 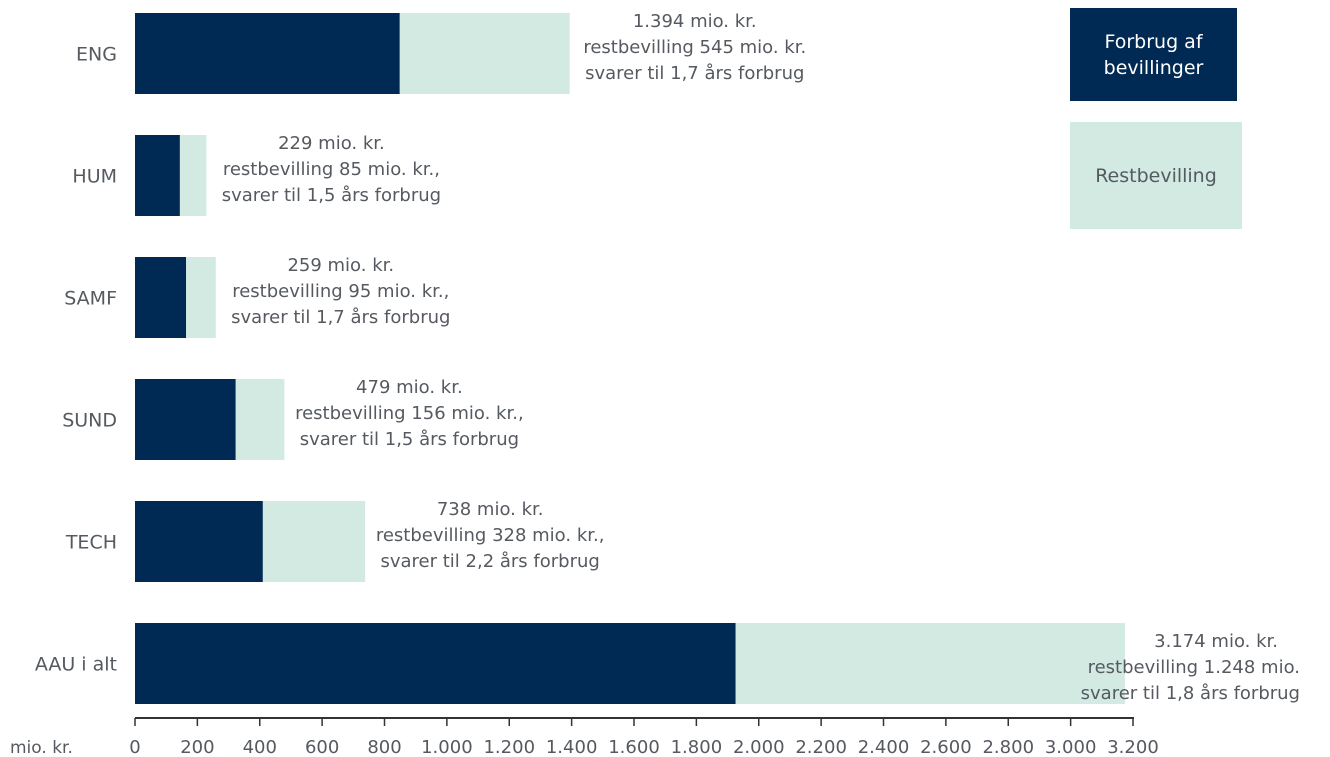 What do you see at coordinates (447, 747) in the screenshot?
I see `x-tick-label: 1.000` at bounding box center [447, 747].